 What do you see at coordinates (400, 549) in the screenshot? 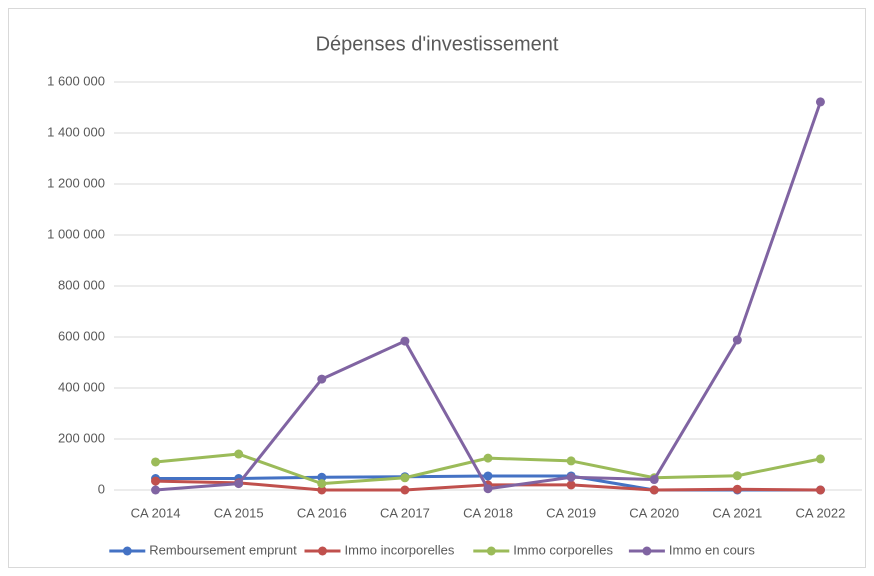
I see `legend-label: Immo incorporelles` at bounding box center [400, 549].